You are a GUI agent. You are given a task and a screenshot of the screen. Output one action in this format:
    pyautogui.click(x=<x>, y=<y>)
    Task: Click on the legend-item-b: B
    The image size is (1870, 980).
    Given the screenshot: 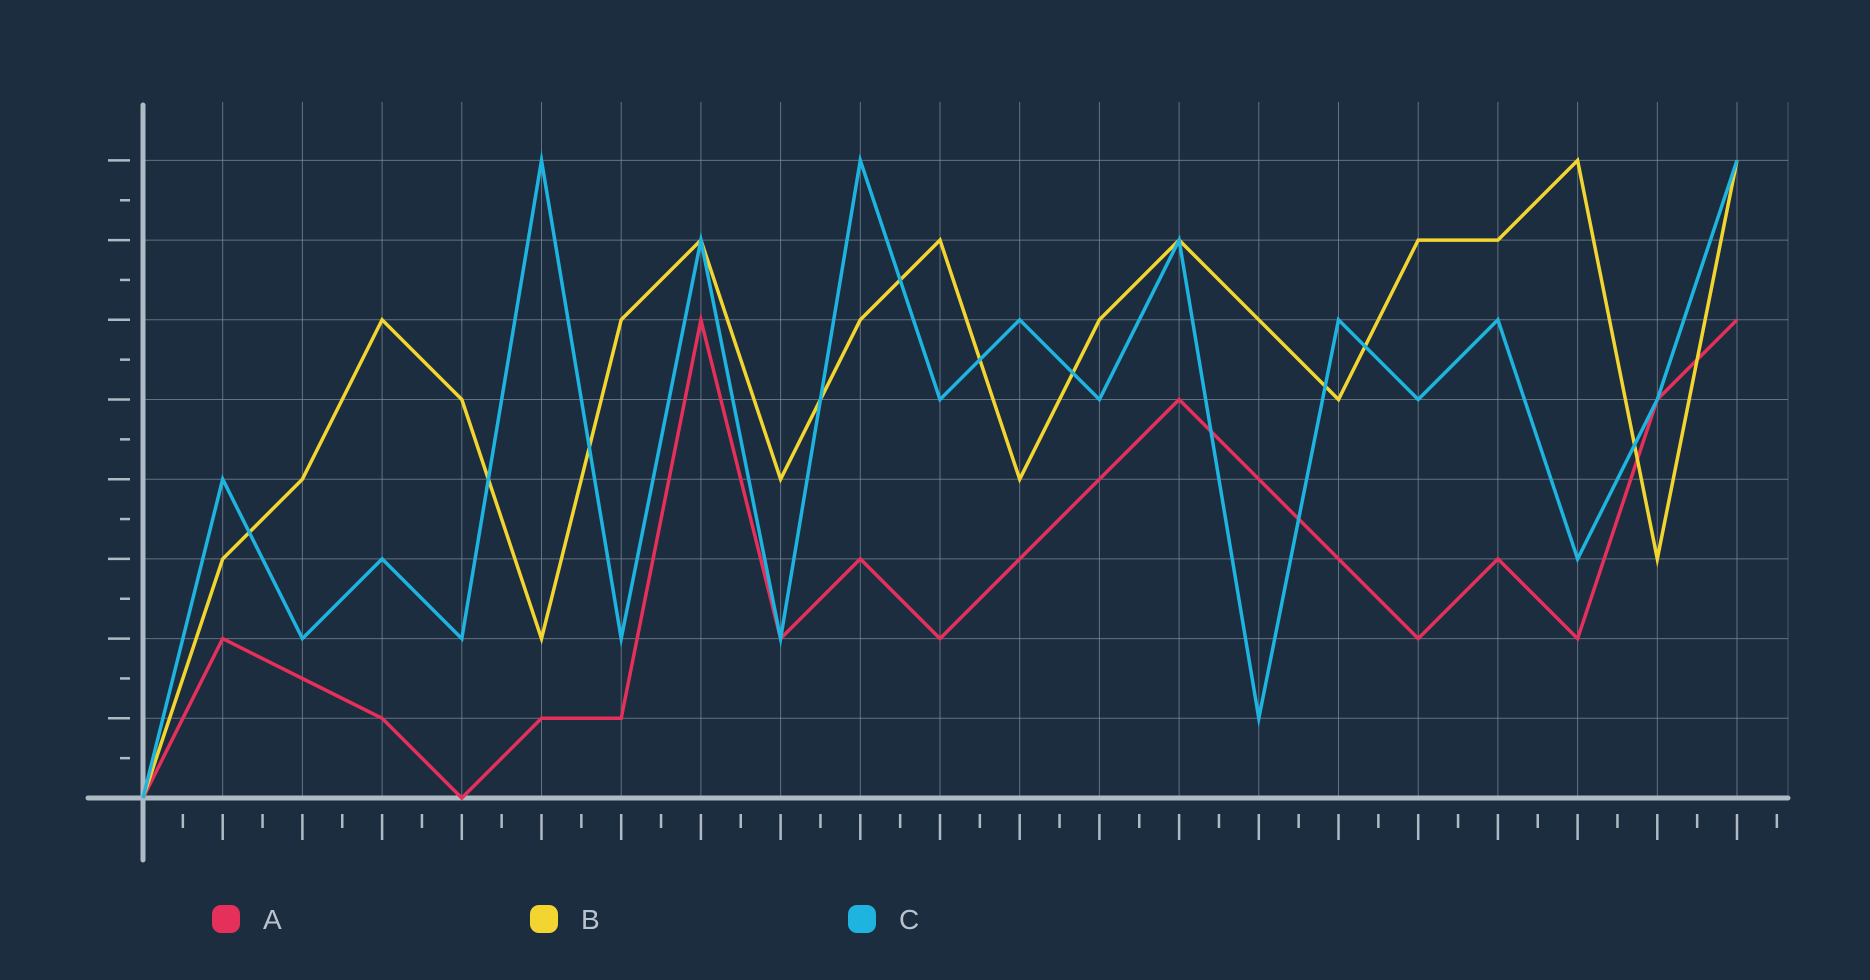 What is the action you would take?
    pyautogui.click(x=565, y=919)
    